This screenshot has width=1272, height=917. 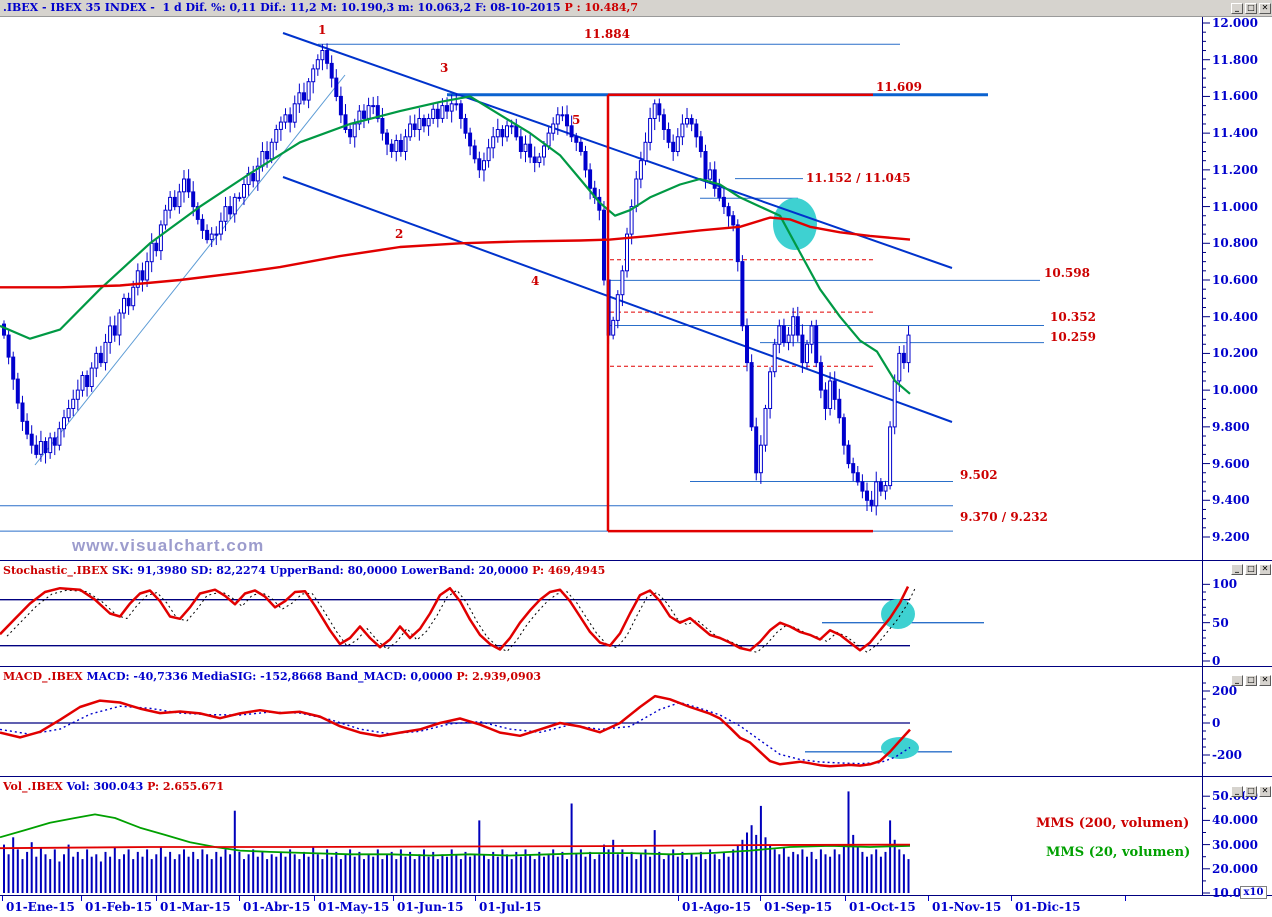 I want to click on price-tick-label: 11.000, so click(x=1235, y=206).